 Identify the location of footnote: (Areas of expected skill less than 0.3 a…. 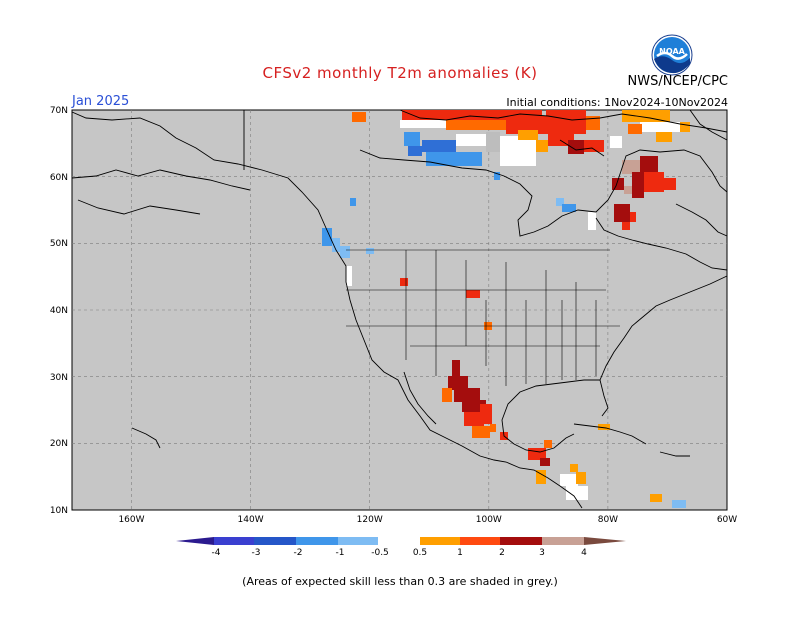
(400, 581).